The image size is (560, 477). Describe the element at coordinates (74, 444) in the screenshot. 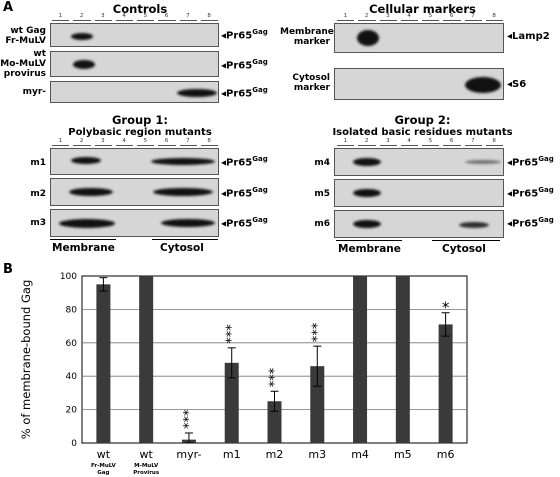

I see `y-tick-label: 0` at that location.